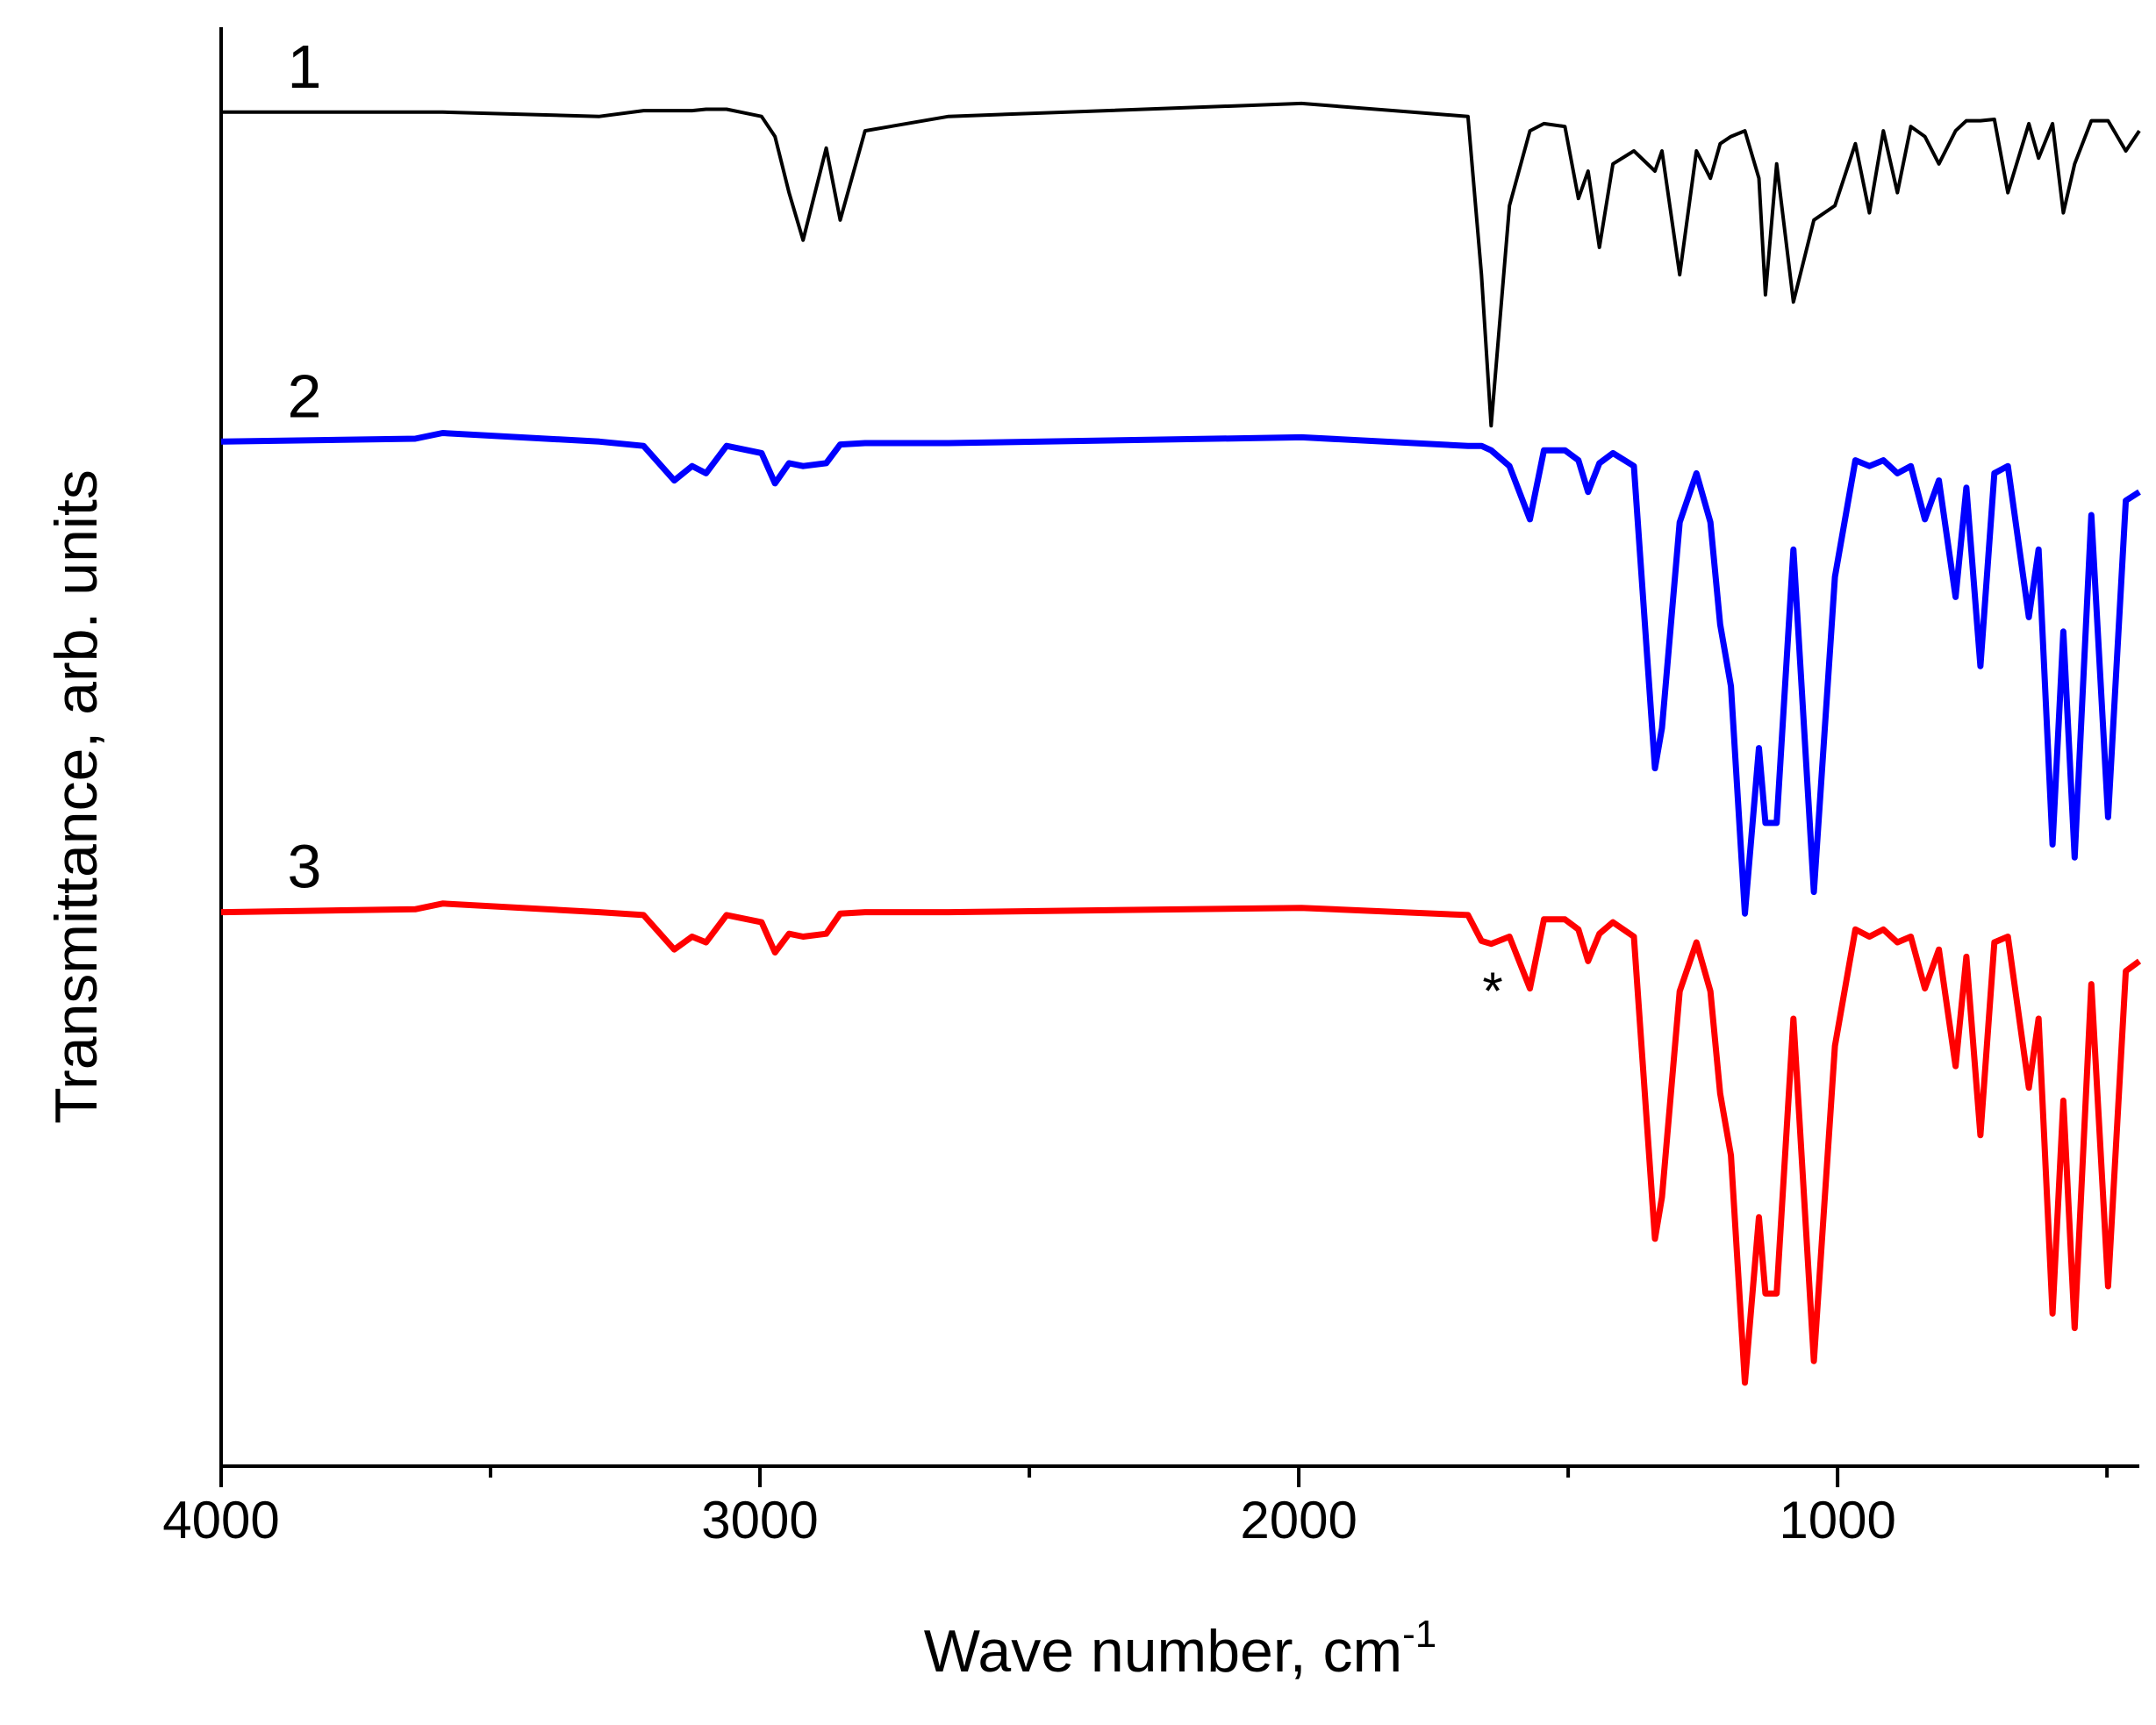 This screenshot has width=2156, height=1725. I want to click on x-axis-label-superscript: -1, so click(1419, 1634).